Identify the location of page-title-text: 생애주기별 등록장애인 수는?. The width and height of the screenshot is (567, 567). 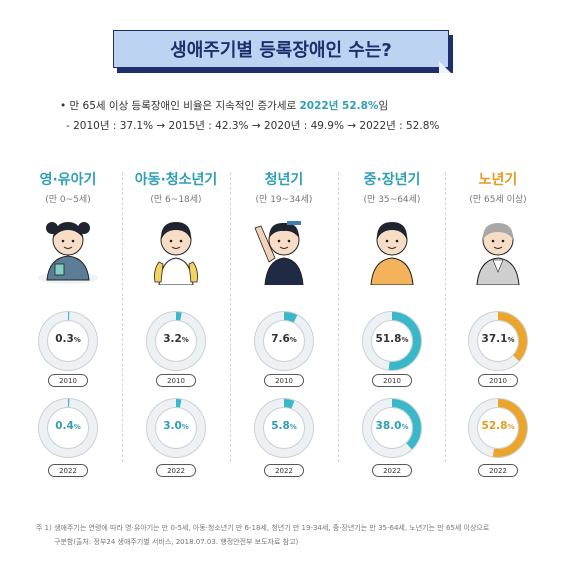
(281, 50).